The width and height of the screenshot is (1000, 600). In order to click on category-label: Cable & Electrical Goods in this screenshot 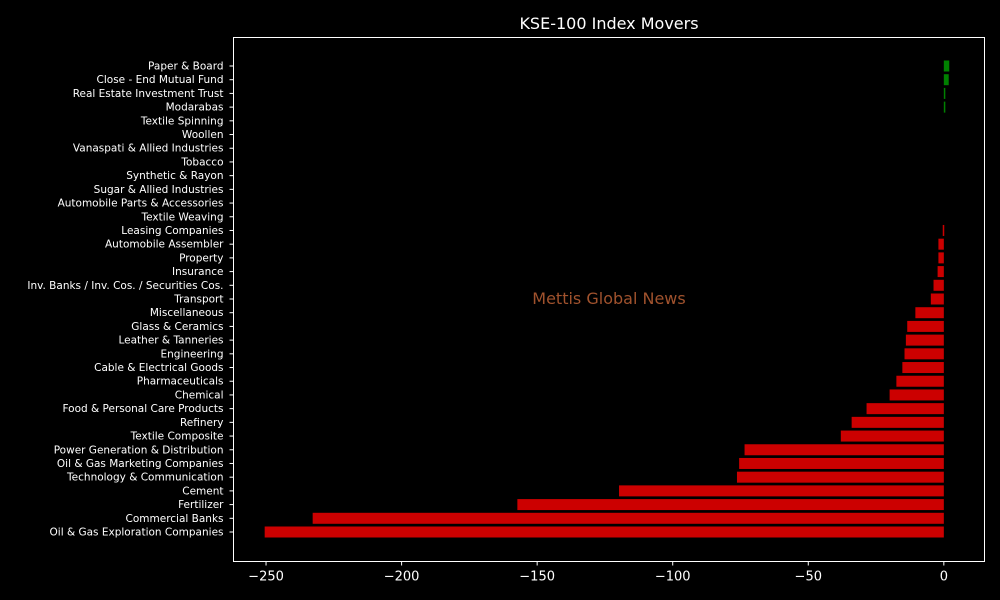, I will do `click(158, 368)`.